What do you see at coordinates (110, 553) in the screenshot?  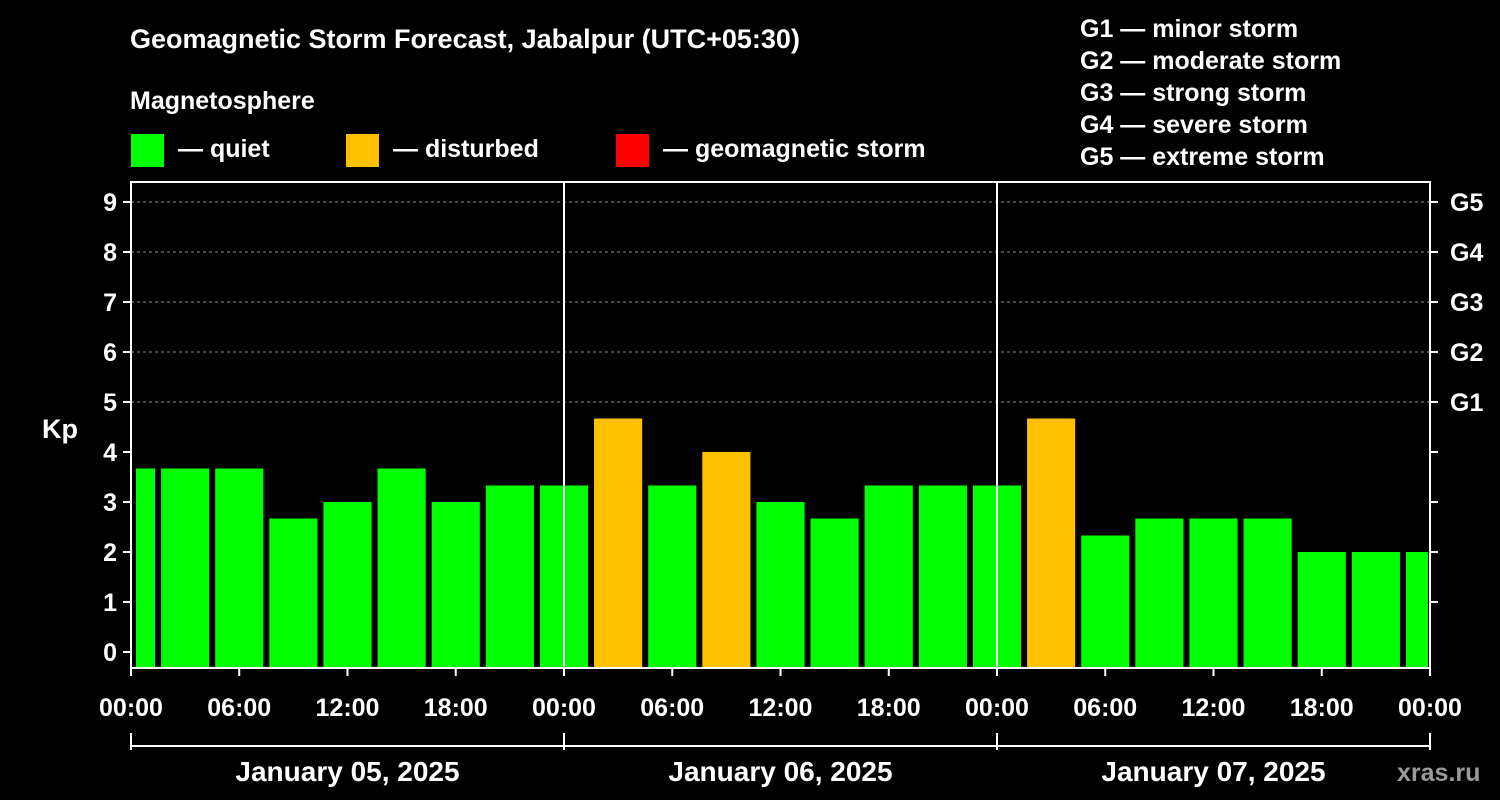 I see `y-tick-label: 2` at bounding box center [110, 553].